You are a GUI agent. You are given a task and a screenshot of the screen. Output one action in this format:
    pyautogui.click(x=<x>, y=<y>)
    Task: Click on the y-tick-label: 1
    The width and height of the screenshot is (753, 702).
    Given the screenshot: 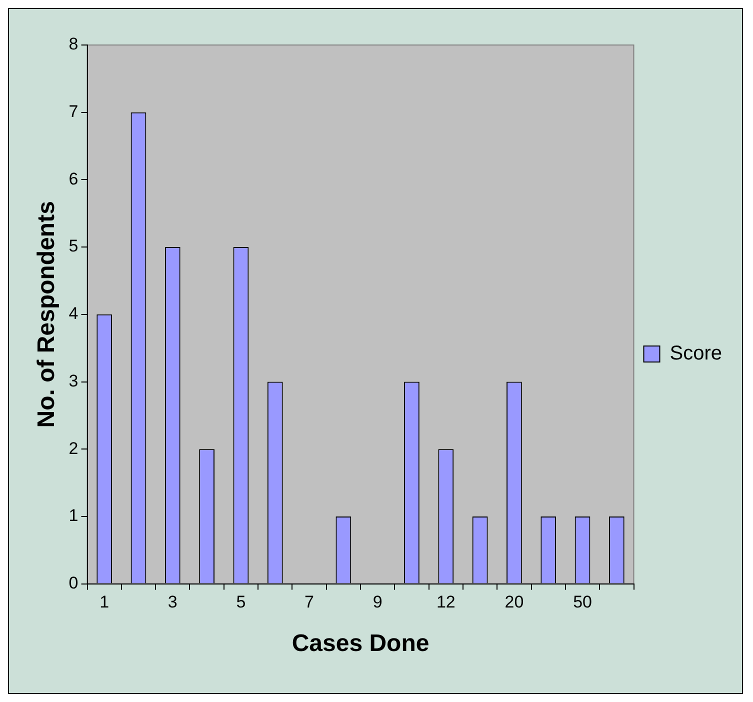 What is the action you would take?
    pyautogui.click(x=73, y=516)
    